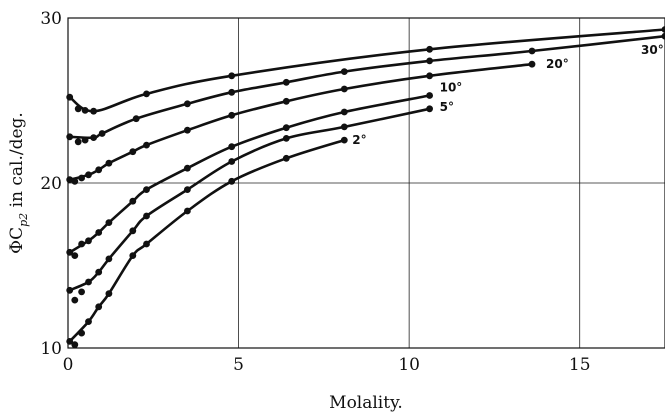 Image resolution: width=665 pixels, height=412 pixels. What do you see at coordinates (23, 220) in the screenshot?
I see `y-axis-label-sub: p2` at bounding box center [23, 220].